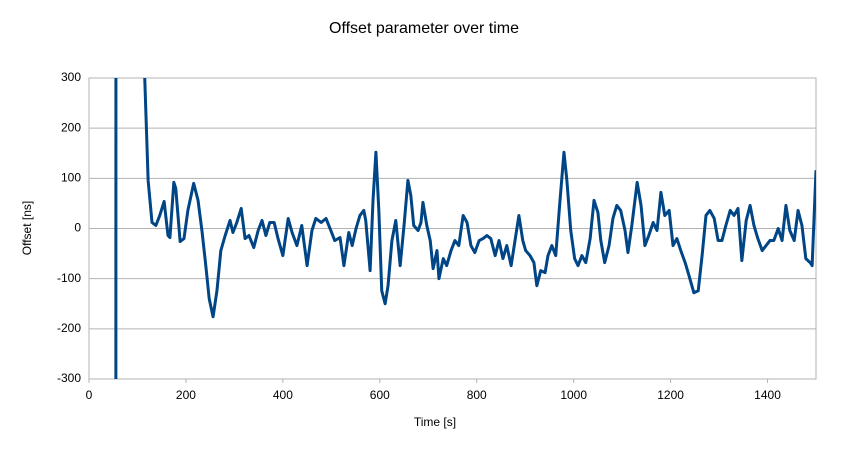 This screenshot has width=849, height=450. Describe the element at coordinates (71, 77) in the screenshot. I see `y-tick-label: 300` at that location.